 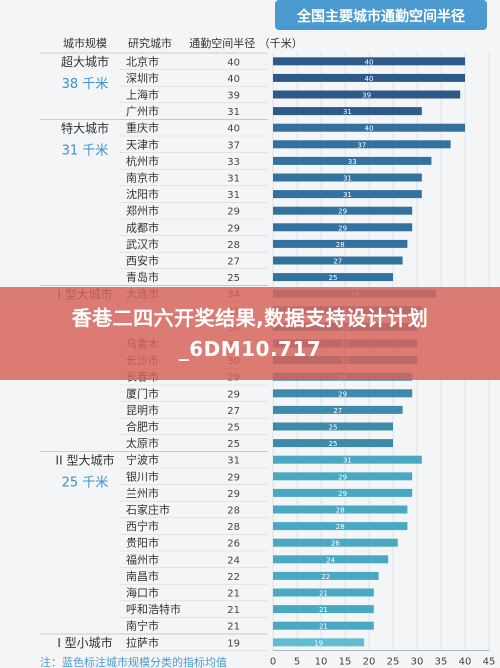 I want to click on tier-radius-label: 31 千米, so click(x=85, y=150).